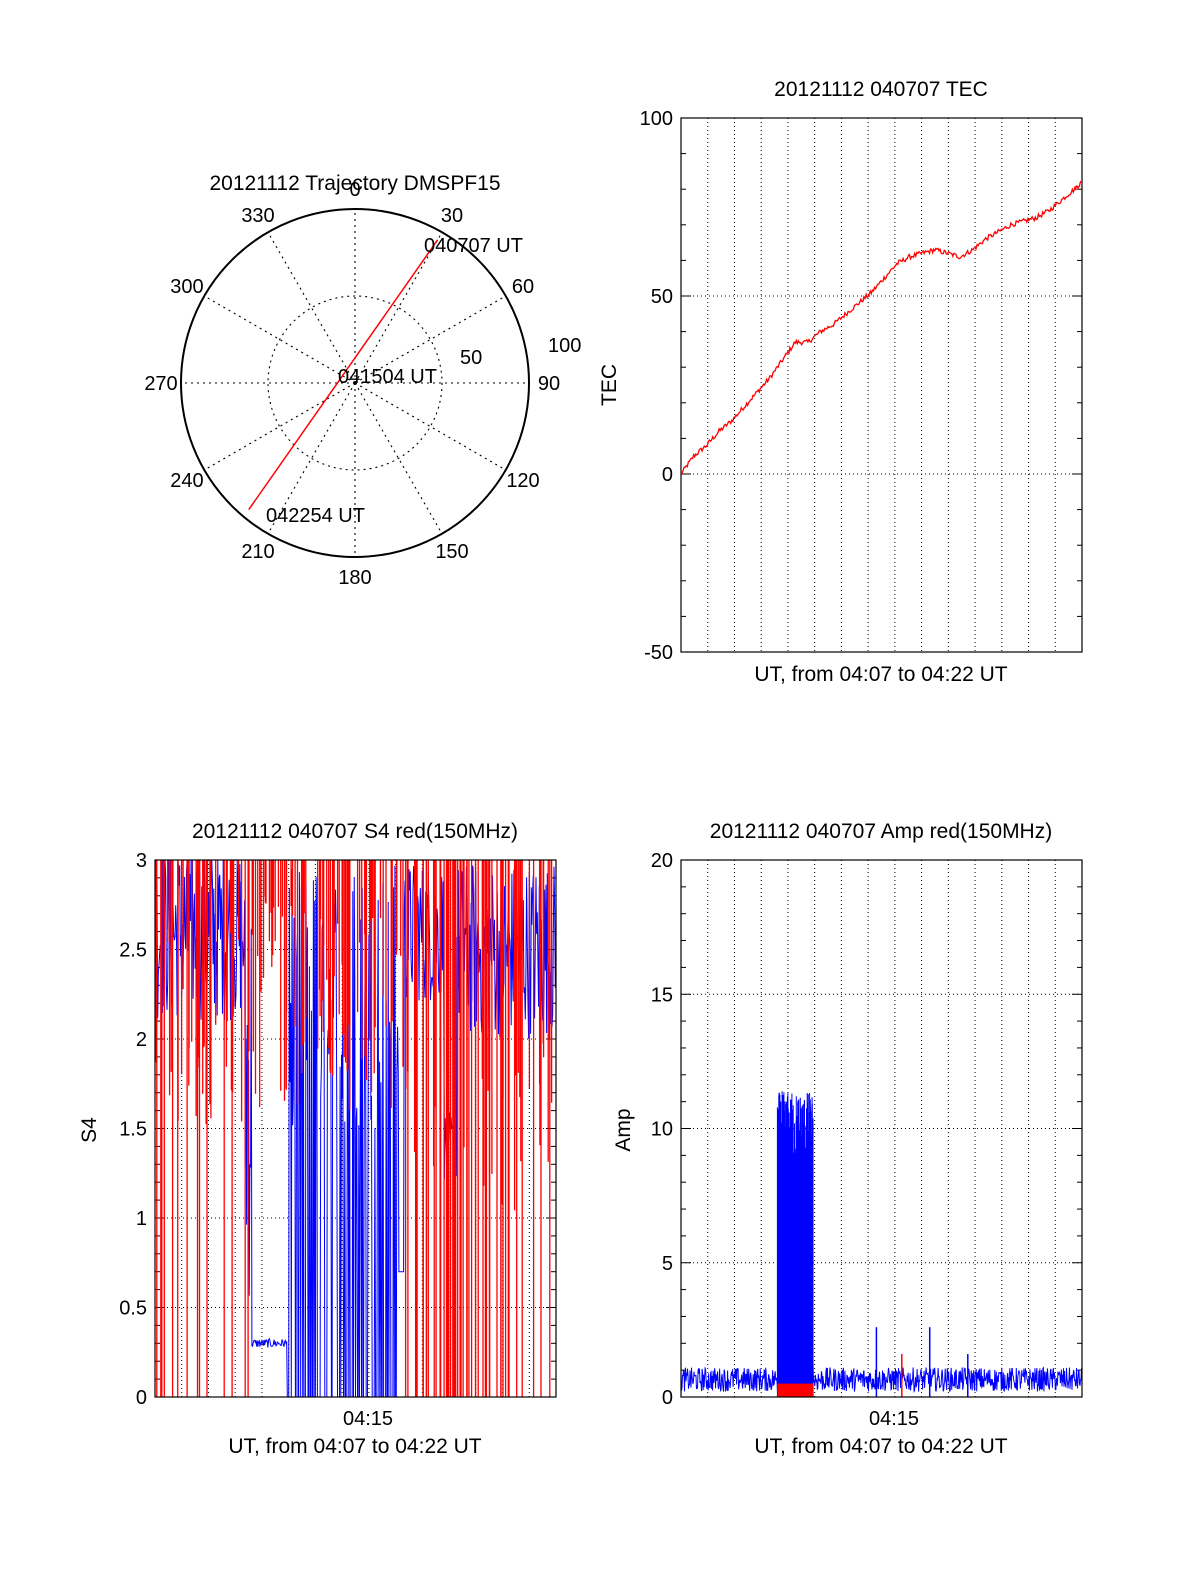 Image resolution: width=1200 pixels, height=1575 pixels. What do you see at coordinates (522, 481) in the screenshot?
I see `polar-angle-label-120: 120` at bounding box center [522, 481].